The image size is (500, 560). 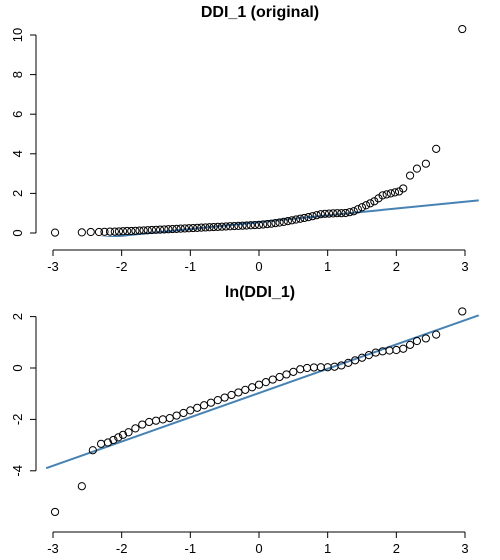 What do you see at coordinates (260, 12) in the screenshot?
I see `panel-title: DDI_1 (original)` at bounding box center [260, 12].